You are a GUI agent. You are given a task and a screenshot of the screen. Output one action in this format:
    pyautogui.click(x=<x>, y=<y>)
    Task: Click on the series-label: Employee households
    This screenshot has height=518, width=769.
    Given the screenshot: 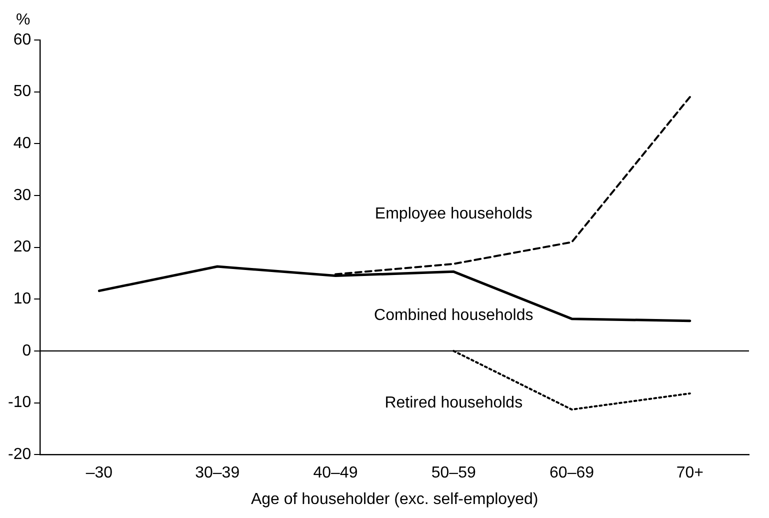 What is the action you would take?
    pyautogui.click(x=453, y=213)
    